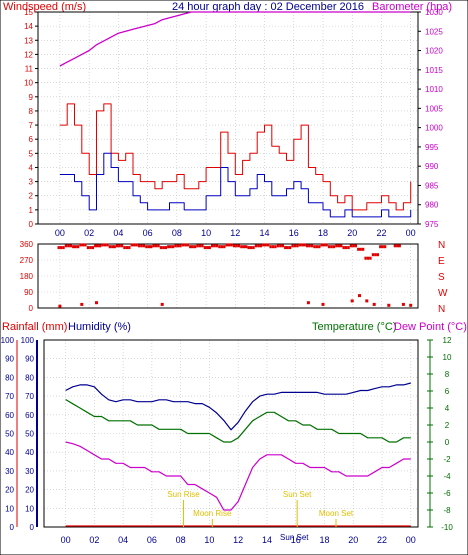  What do you see at coordinates (206, 233) in the screenshot?
I see `top-x-tick-5: 10` at bounding box center [206, 233].